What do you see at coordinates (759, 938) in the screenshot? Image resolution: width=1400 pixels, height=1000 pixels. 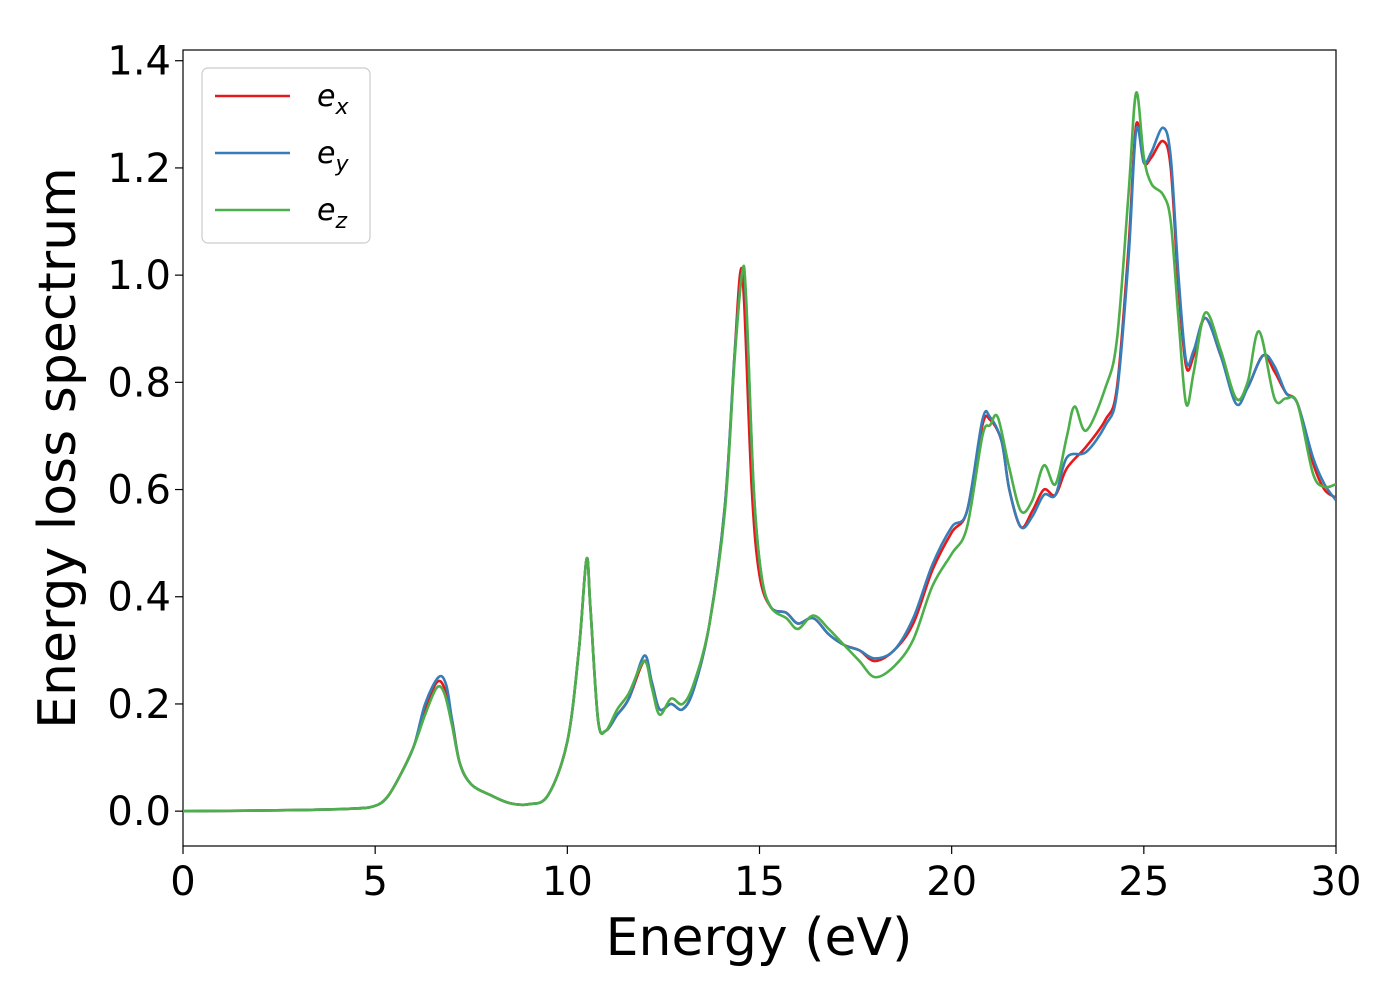 I see `x-axis-title: Energy (eV)` at bounding box center [759, 938].